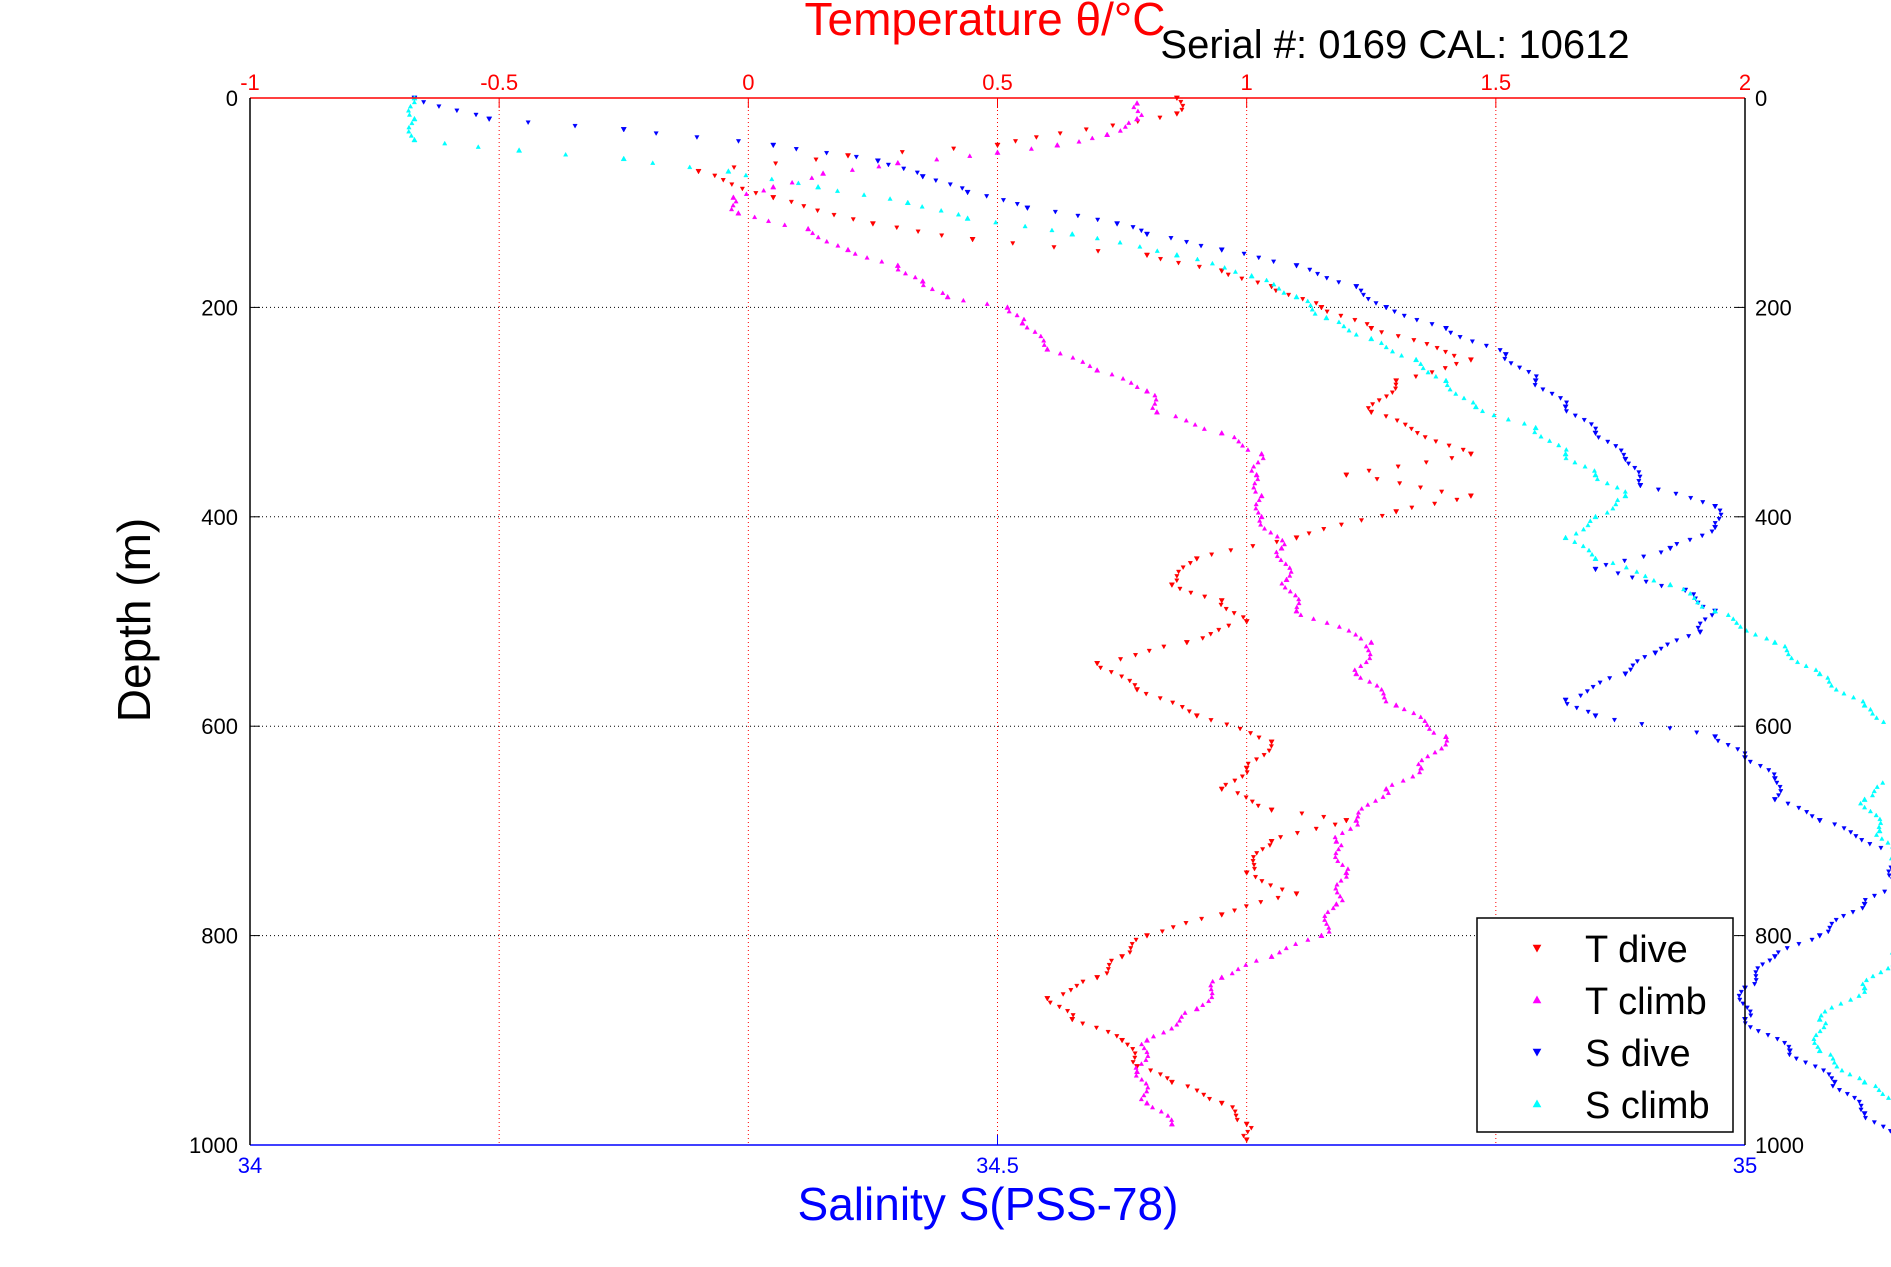 The width and height of the screenshot is (1891, 1267). I want to click on temperature-tick-label: 1.5, so click(1496, 82).